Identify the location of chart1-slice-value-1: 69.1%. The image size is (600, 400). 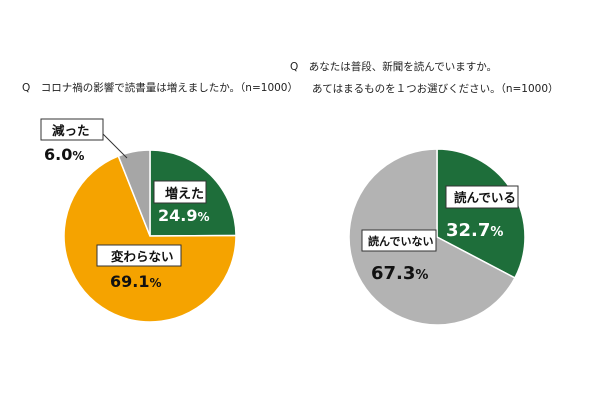
(136, 281).